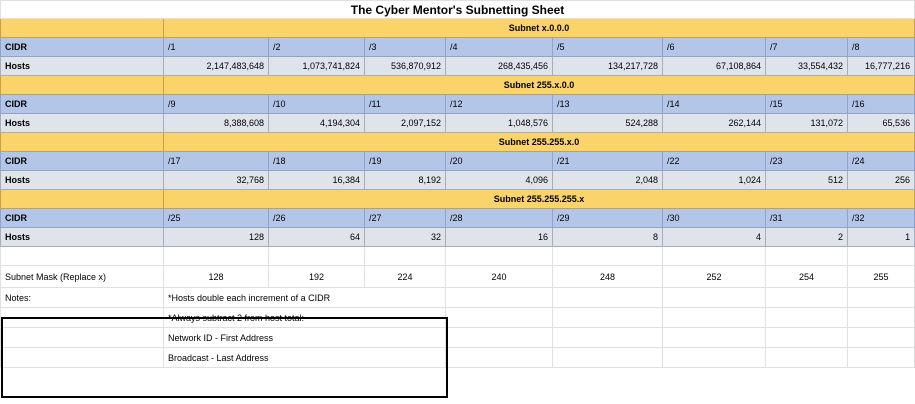 Image resolution: width=915 pixels, height=404 pixels. What do you see at coordinates (806, 47) in the screenshot?
I see `cidr-cell: /7` at bounding box center [806, 47].